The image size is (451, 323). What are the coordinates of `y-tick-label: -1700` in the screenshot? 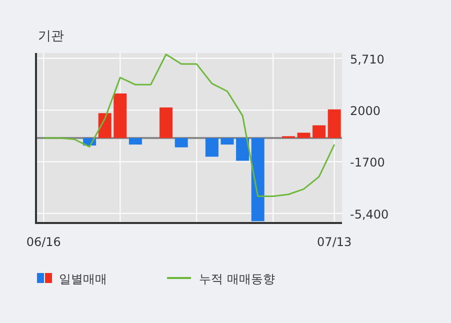 It's located at (367, 163).